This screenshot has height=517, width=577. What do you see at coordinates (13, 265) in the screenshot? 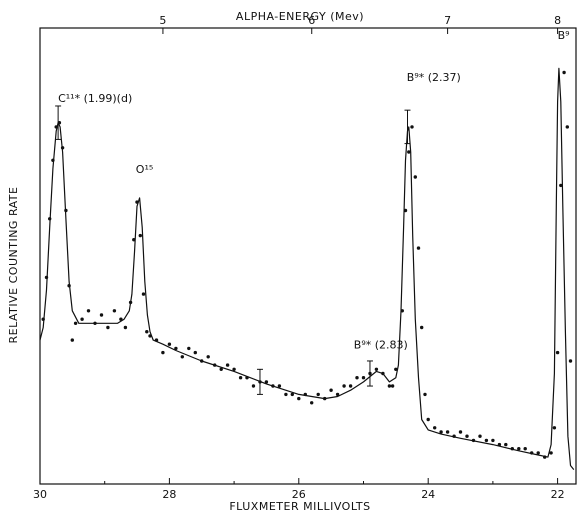
I see `y-axis-label: RELATIVE COUNTING RATE` at bounding box center [13, 265].